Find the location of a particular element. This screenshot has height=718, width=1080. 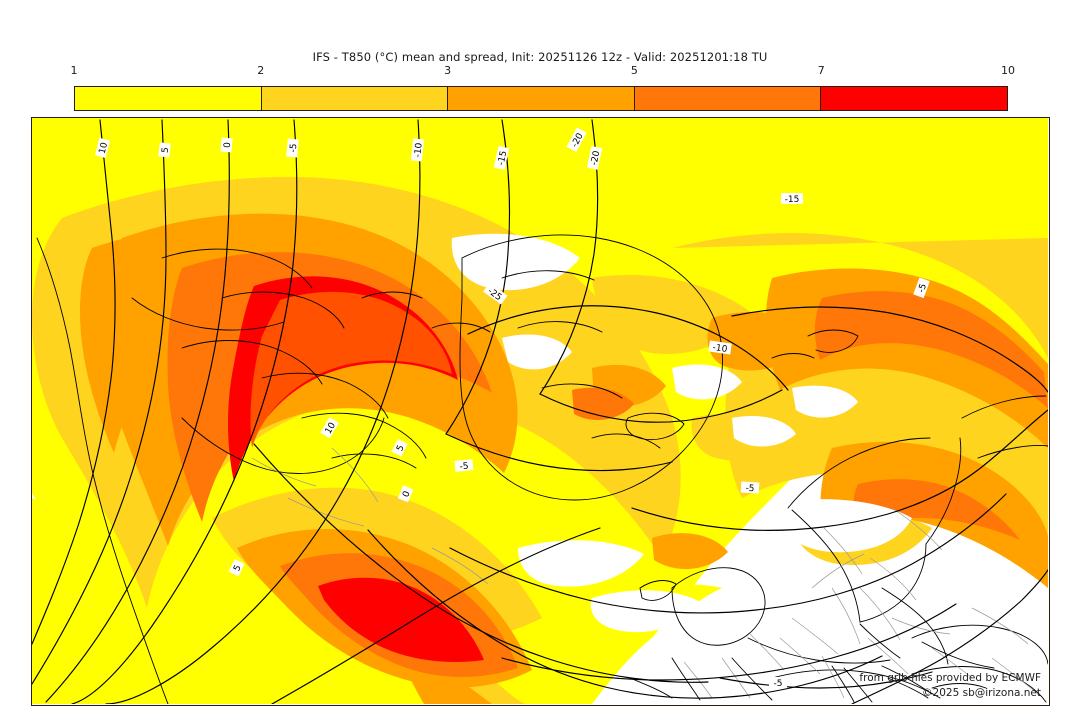

colorbar-tick-2: 2 is located at coordinates (261, 70).